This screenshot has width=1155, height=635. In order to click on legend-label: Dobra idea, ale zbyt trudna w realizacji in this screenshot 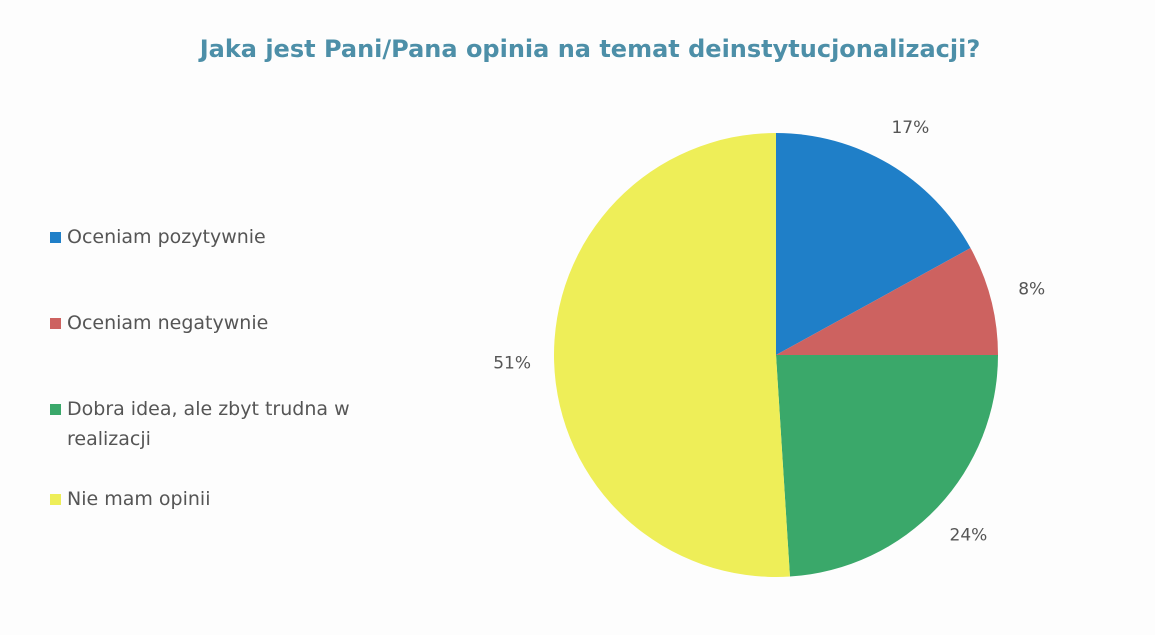, I will do `click(208, 424)`.